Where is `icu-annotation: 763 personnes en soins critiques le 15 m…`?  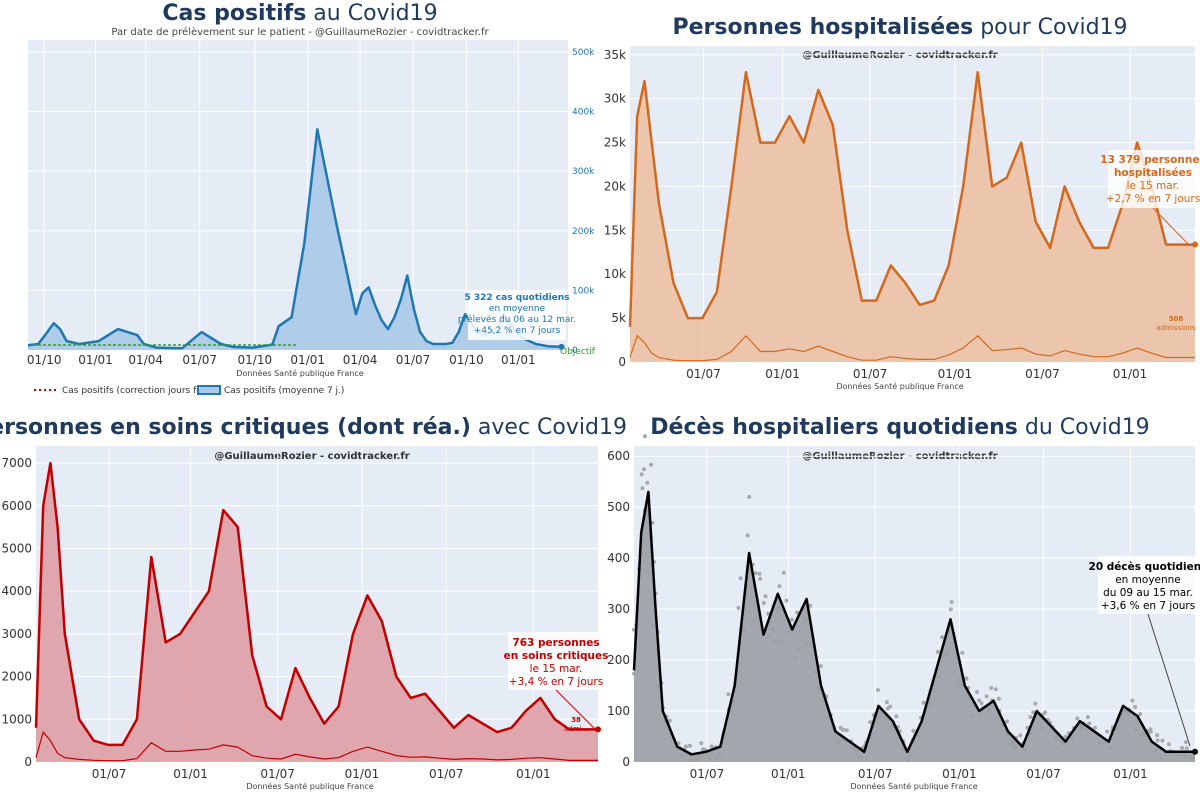
icu-annotation: 763 personnes en soins critiques le 15 m… is located at coordinates (556, 680).